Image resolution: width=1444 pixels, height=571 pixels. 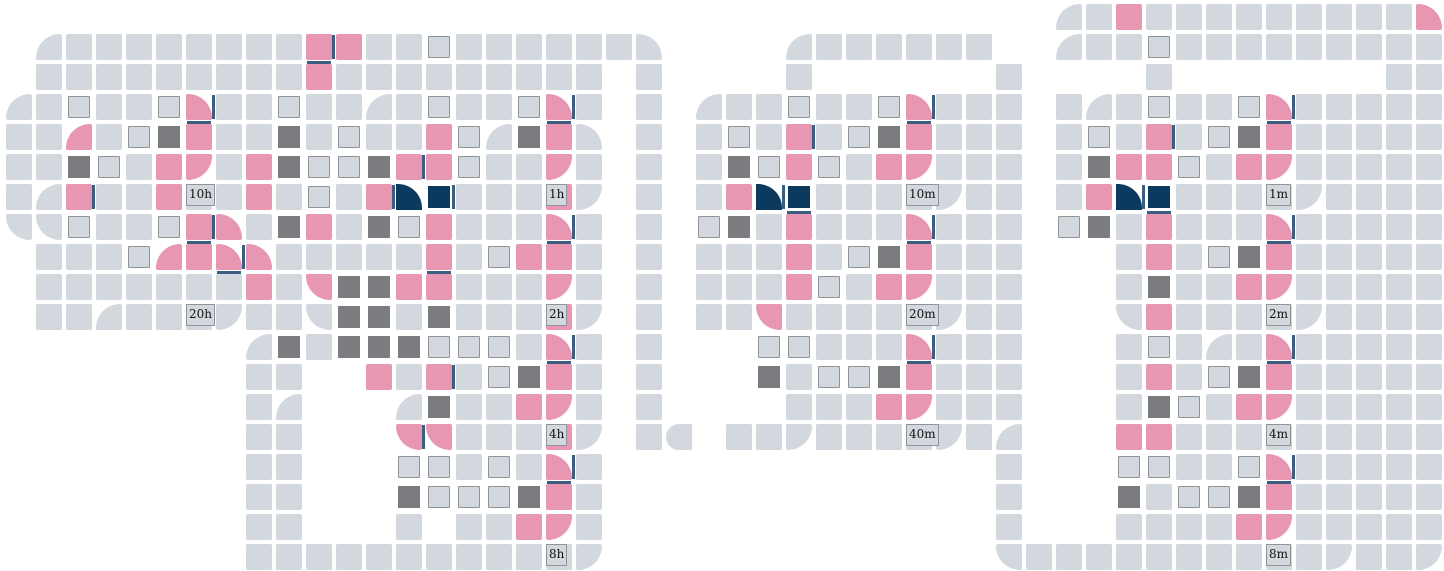 What do you see at coordinates (557, 315) in the screenshot?
I see `label-2h: 2h` at bounding box center [557, 315].